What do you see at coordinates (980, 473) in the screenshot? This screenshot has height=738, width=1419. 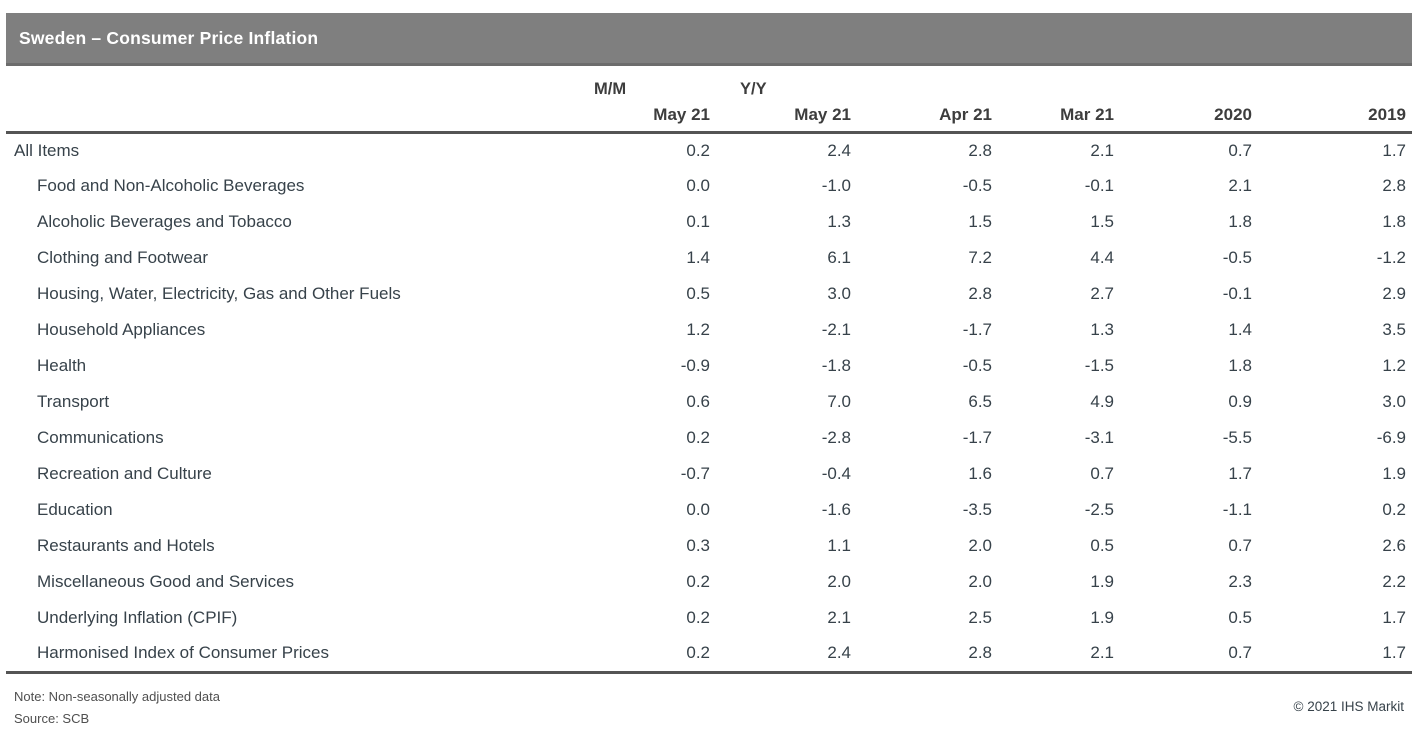 I see `value-cell: 1.6` at bounding box center [980, 473].